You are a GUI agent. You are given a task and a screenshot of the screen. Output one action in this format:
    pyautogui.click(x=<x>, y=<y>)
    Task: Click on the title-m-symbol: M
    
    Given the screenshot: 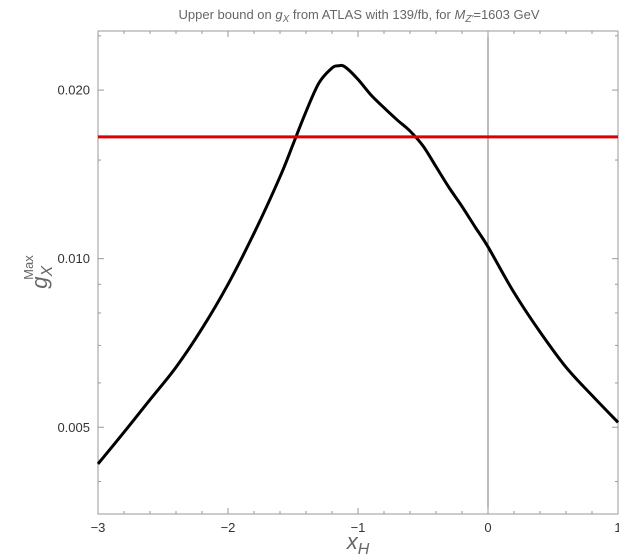 What is the action you would take?
    pyautogui.click(x=459, y=14)
    